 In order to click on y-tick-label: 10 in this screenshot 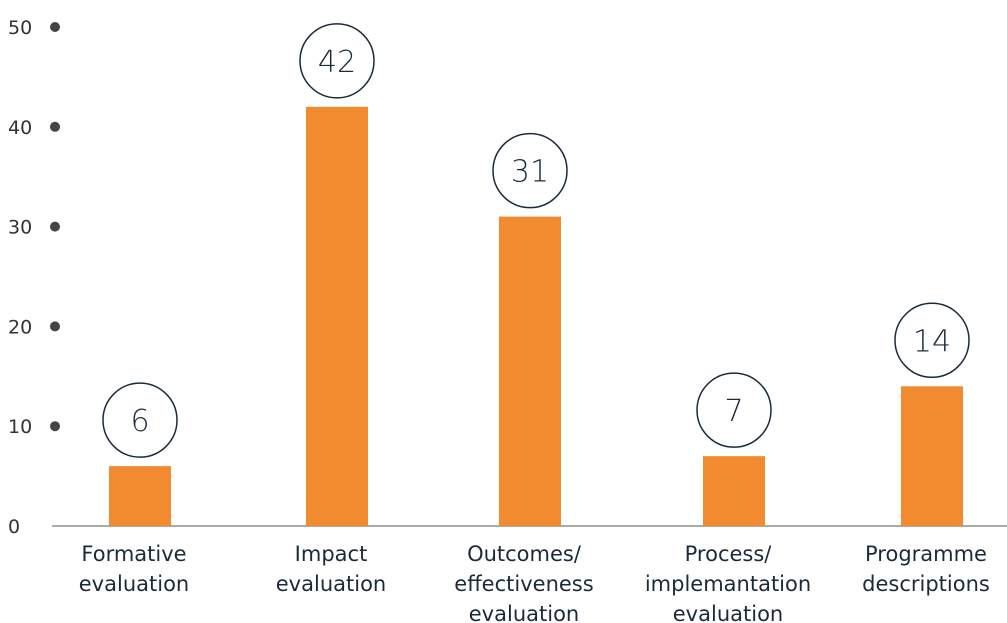, I will do `click(20, 427)`.